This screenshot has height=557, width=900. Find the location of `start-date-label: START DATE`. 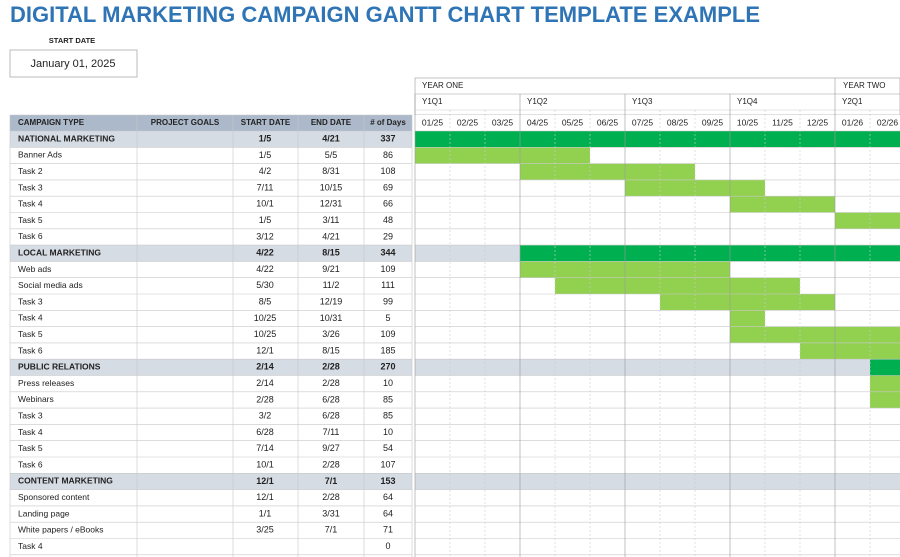

start-date-label: START DATE is located at coordinates (72, 40).